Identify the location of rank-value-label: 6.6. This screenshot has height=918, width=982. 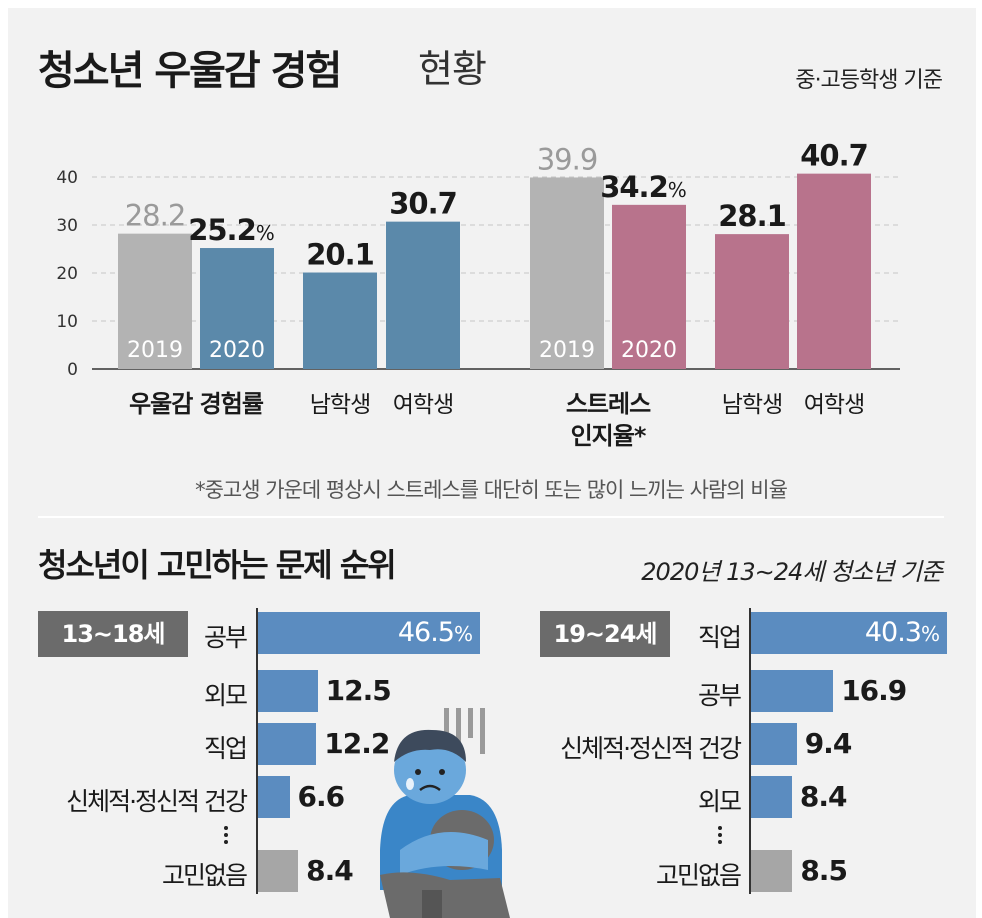
(321, 796).